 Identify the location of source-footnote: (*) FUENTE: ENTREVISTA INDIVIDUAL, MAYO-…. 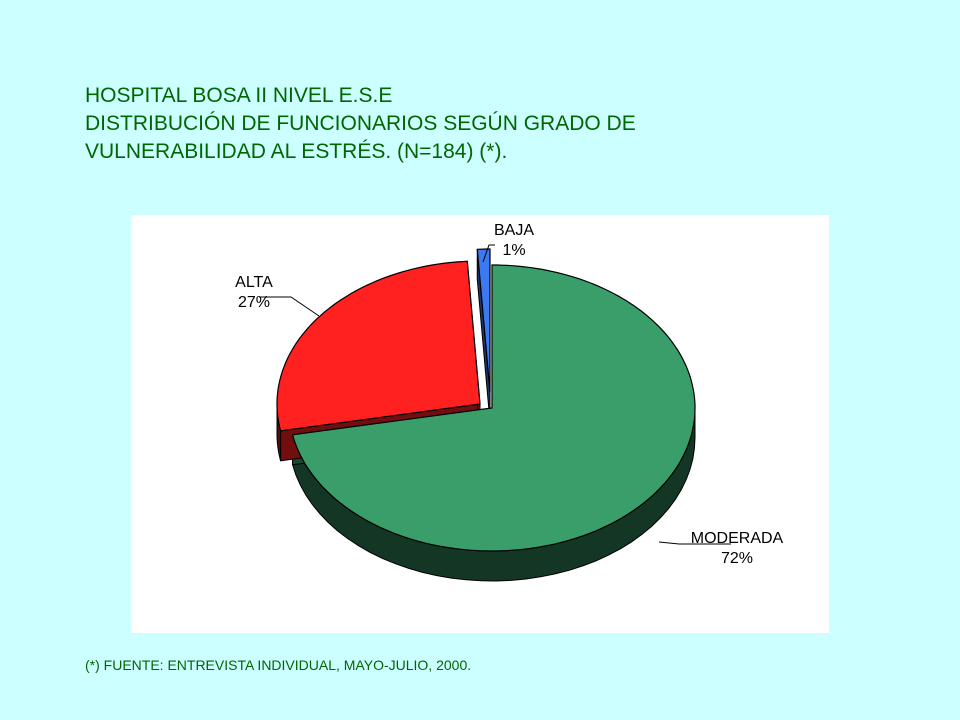
(278, 665).